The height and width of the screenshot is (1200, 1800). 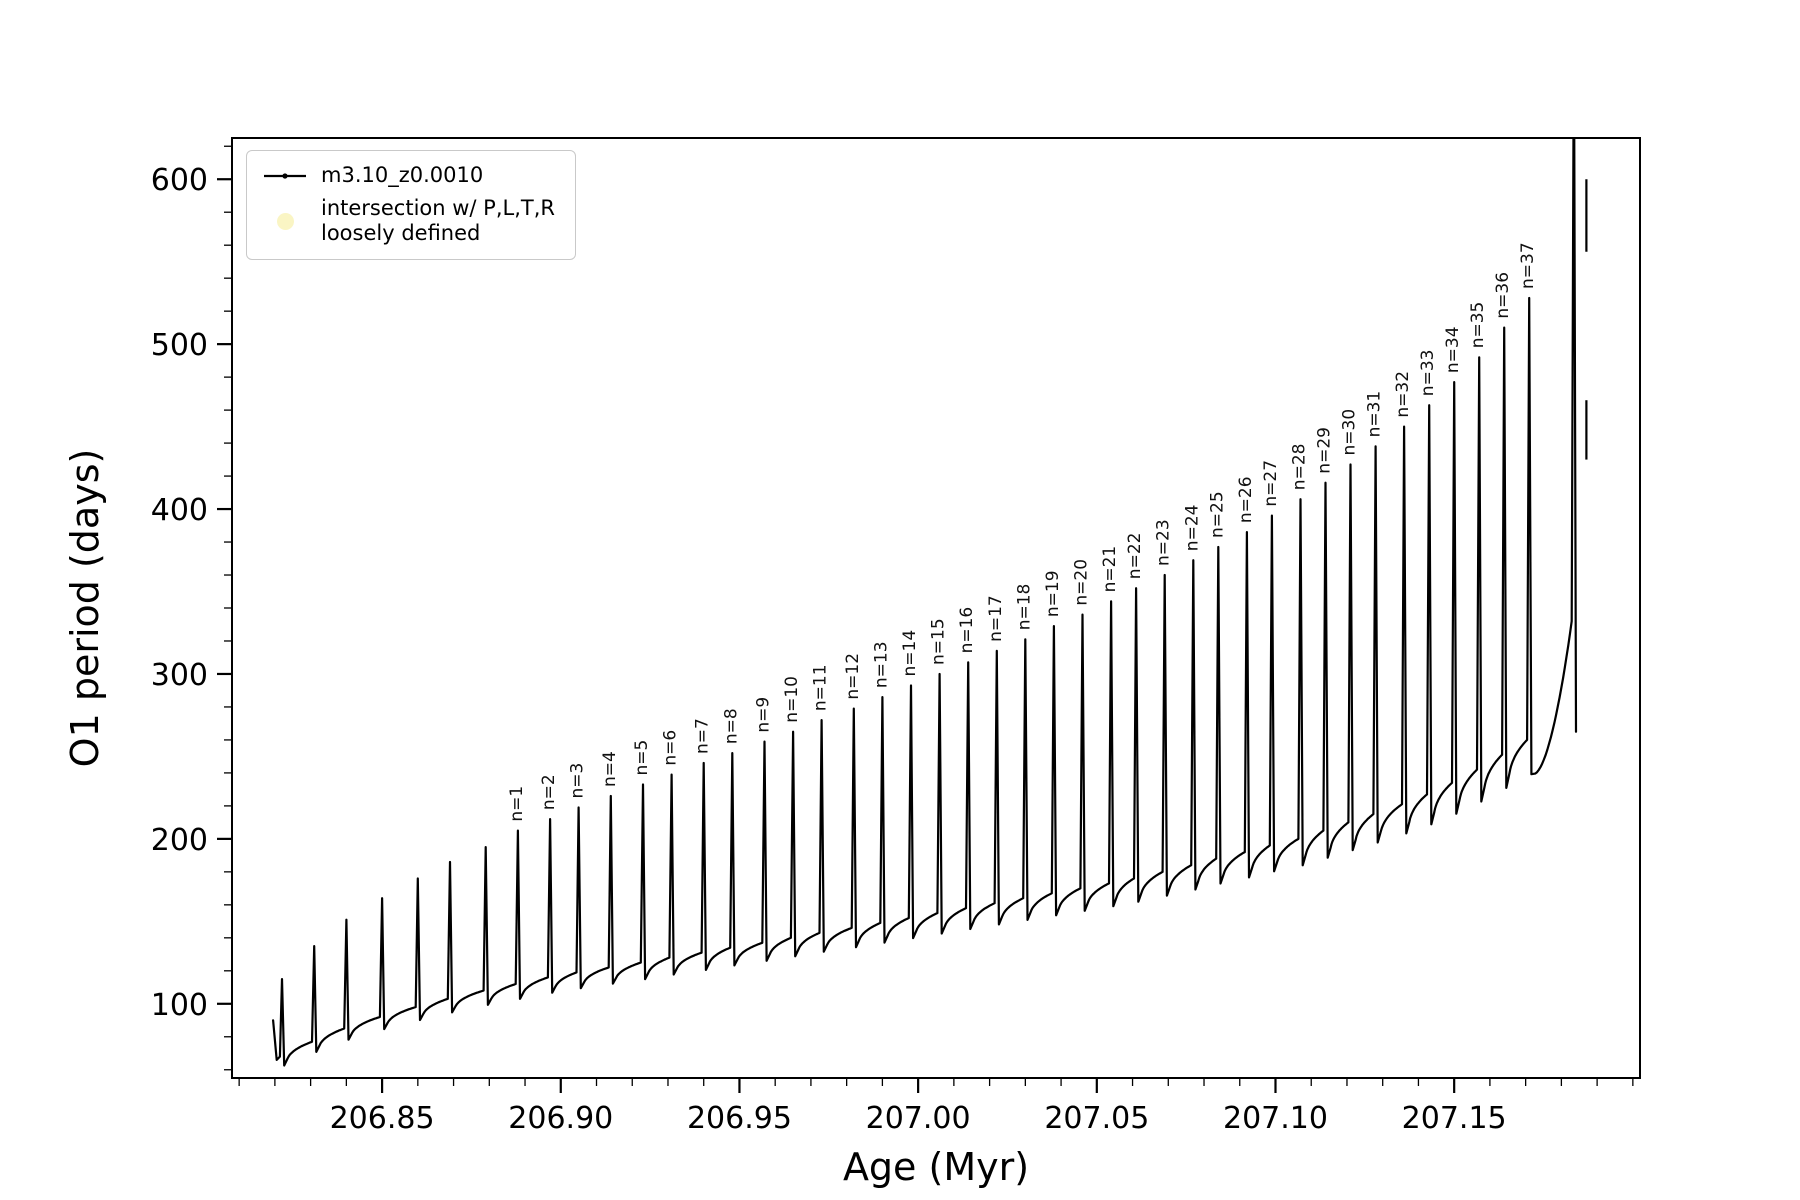 I want to click on spike-label: n=33, so click(x=1428, y=373).